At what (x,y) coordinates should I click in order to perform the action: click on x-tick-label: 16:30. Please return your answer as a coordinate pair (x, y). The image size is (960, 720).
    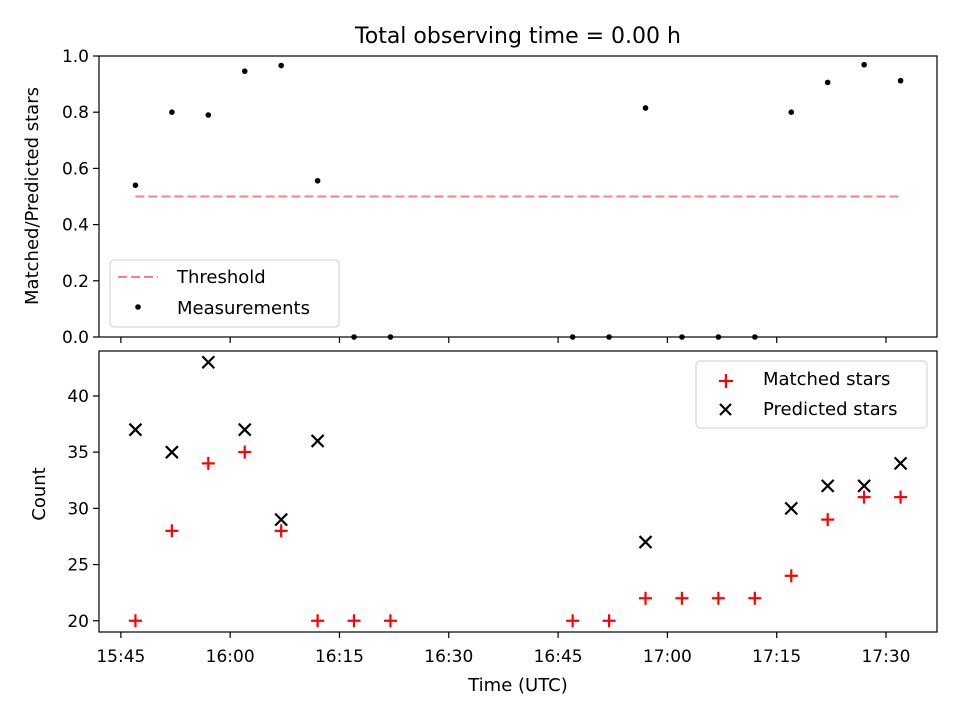
    Looking at the image, I should click on (448, 657).